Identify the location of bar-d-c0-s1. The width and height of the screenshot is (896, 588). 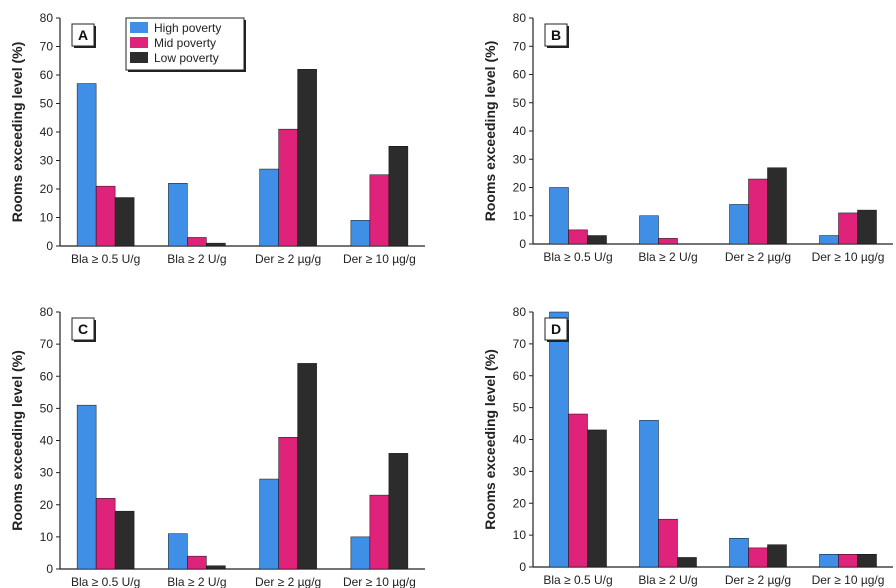
(578, 490).